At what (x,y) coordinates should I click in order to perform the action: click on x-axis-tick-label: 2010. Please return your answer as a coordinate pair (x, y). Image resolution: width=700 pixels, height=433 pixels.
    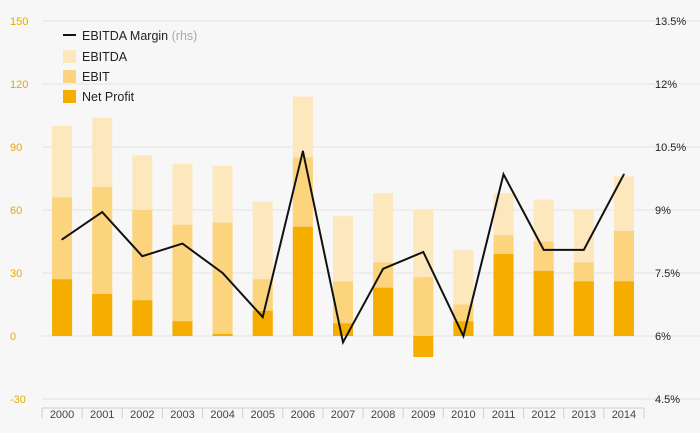
    Looking at the image, I should click on (463, 415).